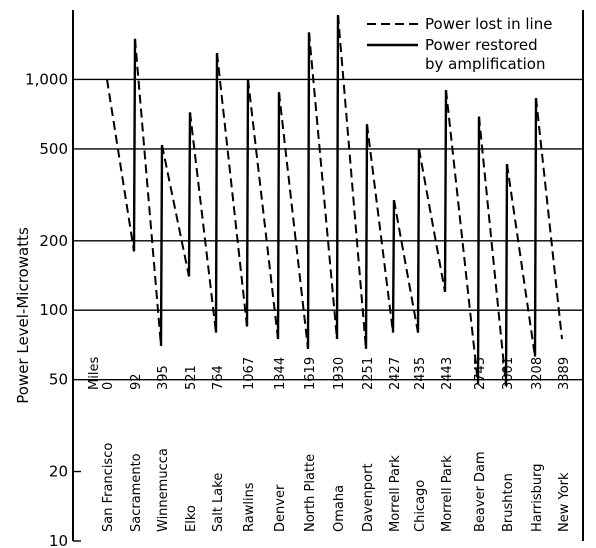 The width and height of the screenshot is (596, 548). Describe the element at coordinates (488, 24) in the screenshot. I see `legend-label-power-lost: Power lost in line` at that location.